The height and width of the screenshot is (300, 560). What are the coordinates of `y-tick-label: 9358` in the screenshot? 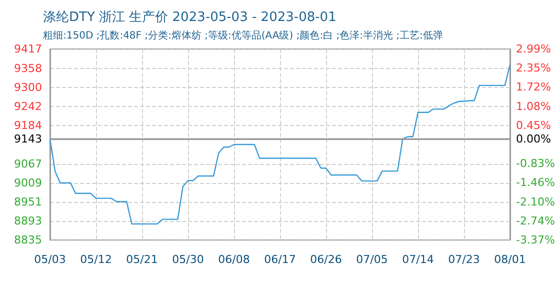 It's located at (28, 68).